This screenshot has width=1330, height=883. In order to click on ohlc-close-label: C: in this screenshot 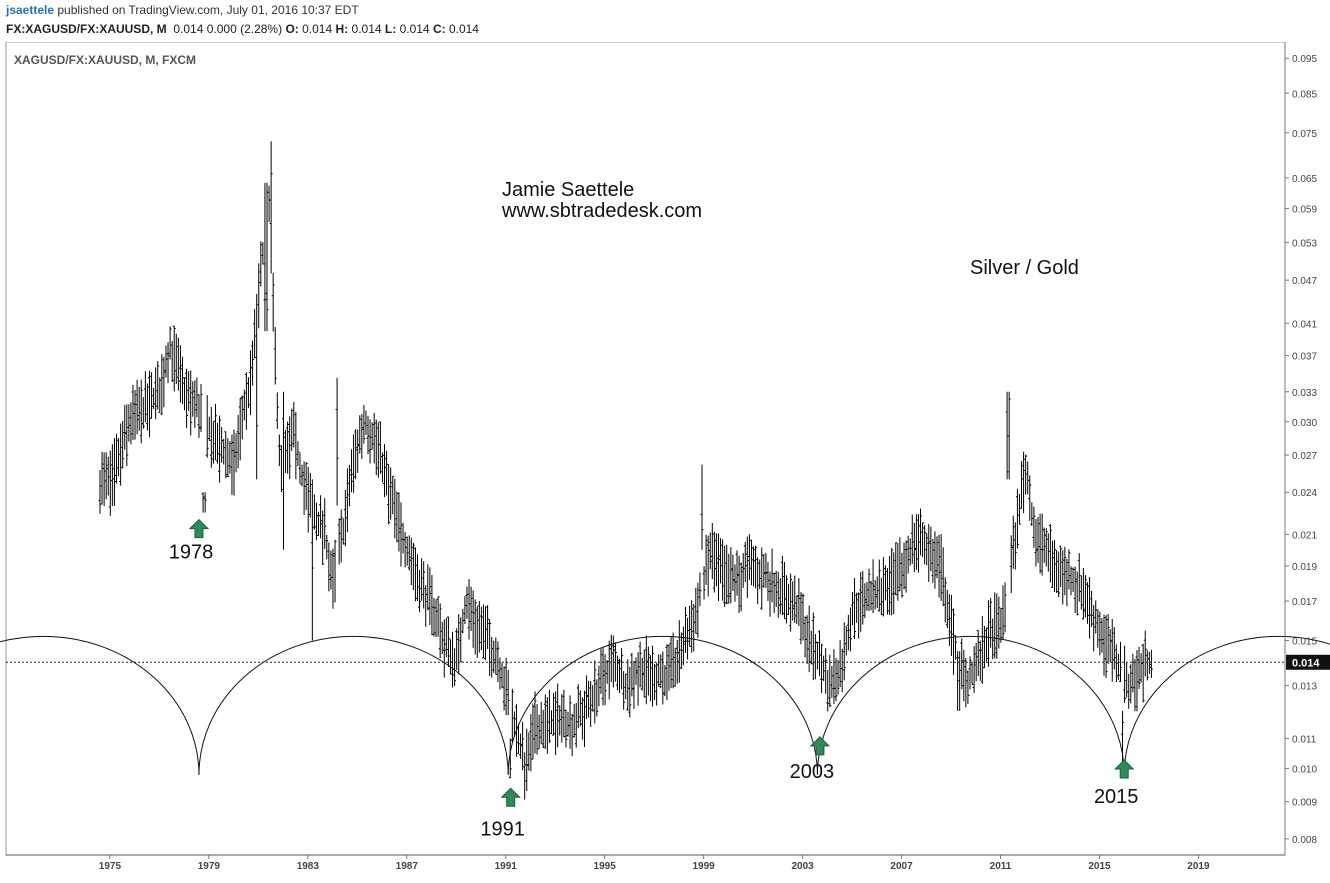, I will do `click(439, 29)`.